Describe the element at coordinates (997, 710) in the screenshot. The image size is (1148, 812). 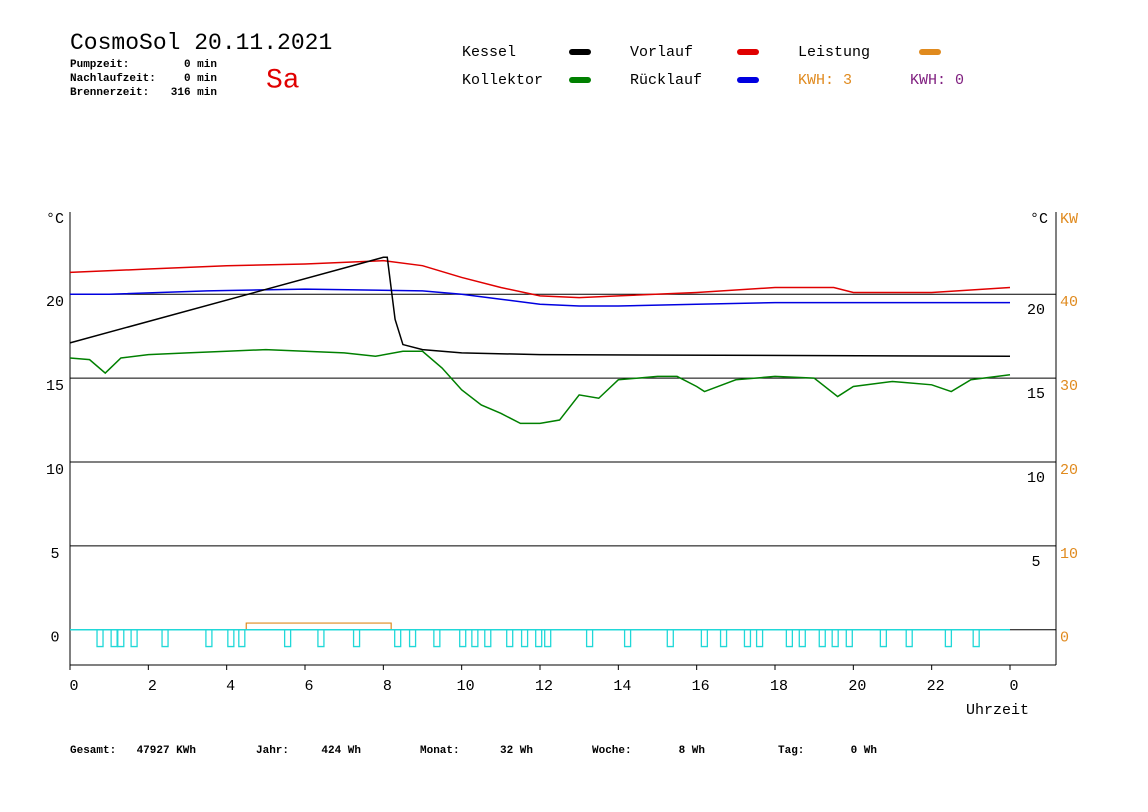
I see `x-axis-label: Uhrzeit` at that location.